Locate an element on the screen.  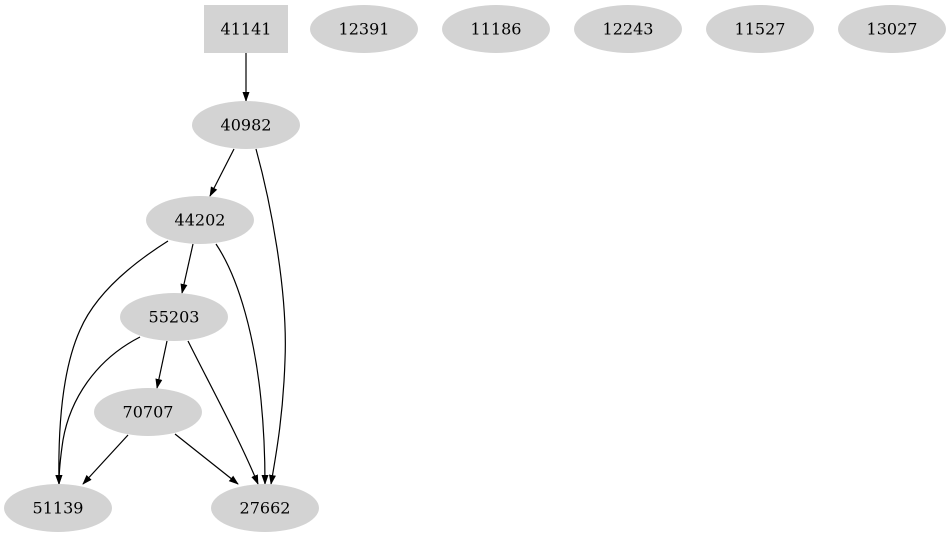
node-label: 11527 is located at coordinates (760, 29).